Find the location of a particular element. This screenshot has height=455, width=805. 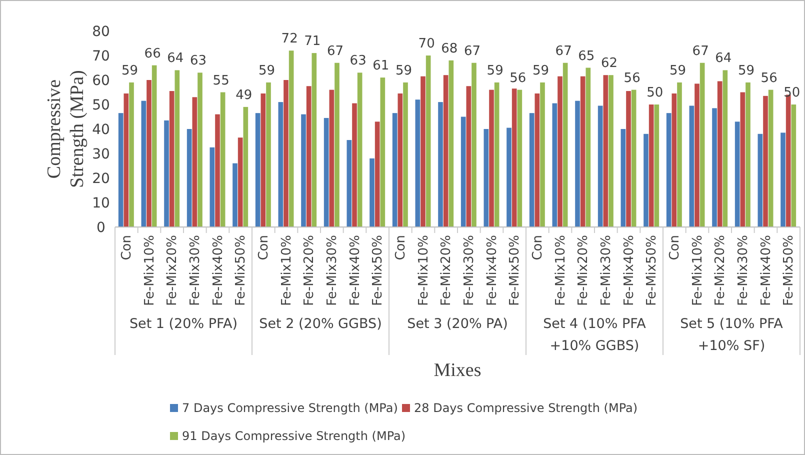

legend-label: 28 Days Compressive Strength (MPa) is located at coordinates (526, 408).